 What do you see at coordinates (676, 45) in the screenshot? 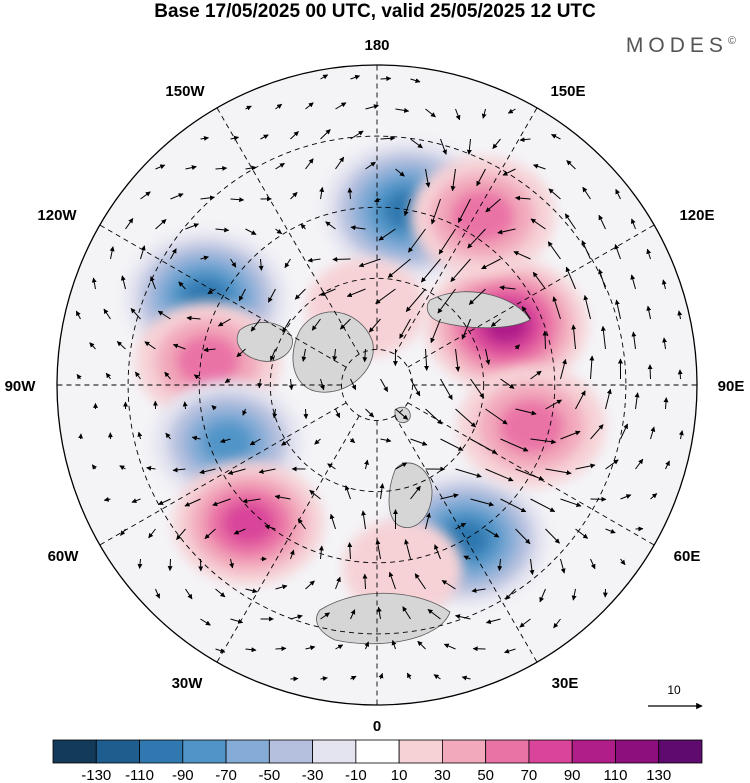
I see `brand-text: MODES` at bounding box center [676, 45].